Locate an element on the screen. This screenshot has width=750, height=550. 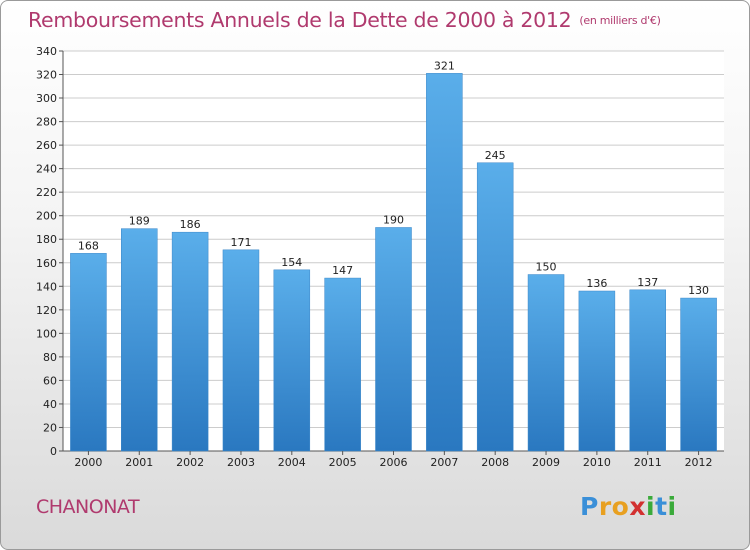
y-tick-label: 300 is located at coordinates (46, 98).